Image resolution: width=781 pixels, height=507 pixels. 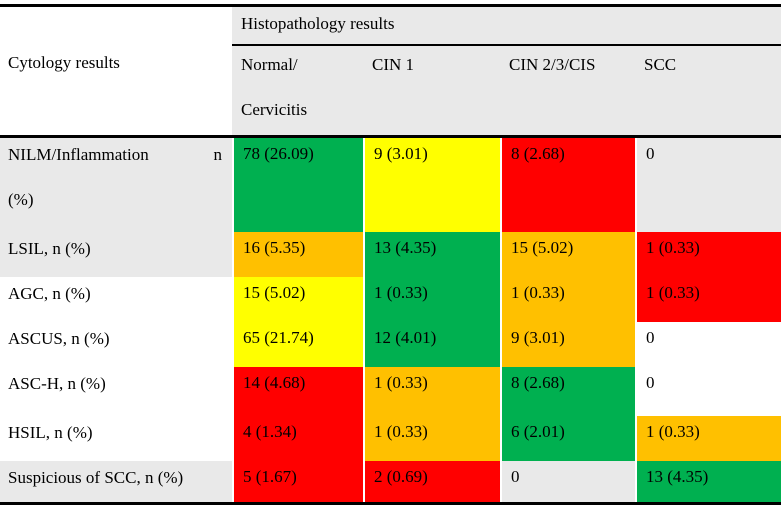 I want to click on group-header-histopathology-results: Histopathology results, so click(x=506, y=26).